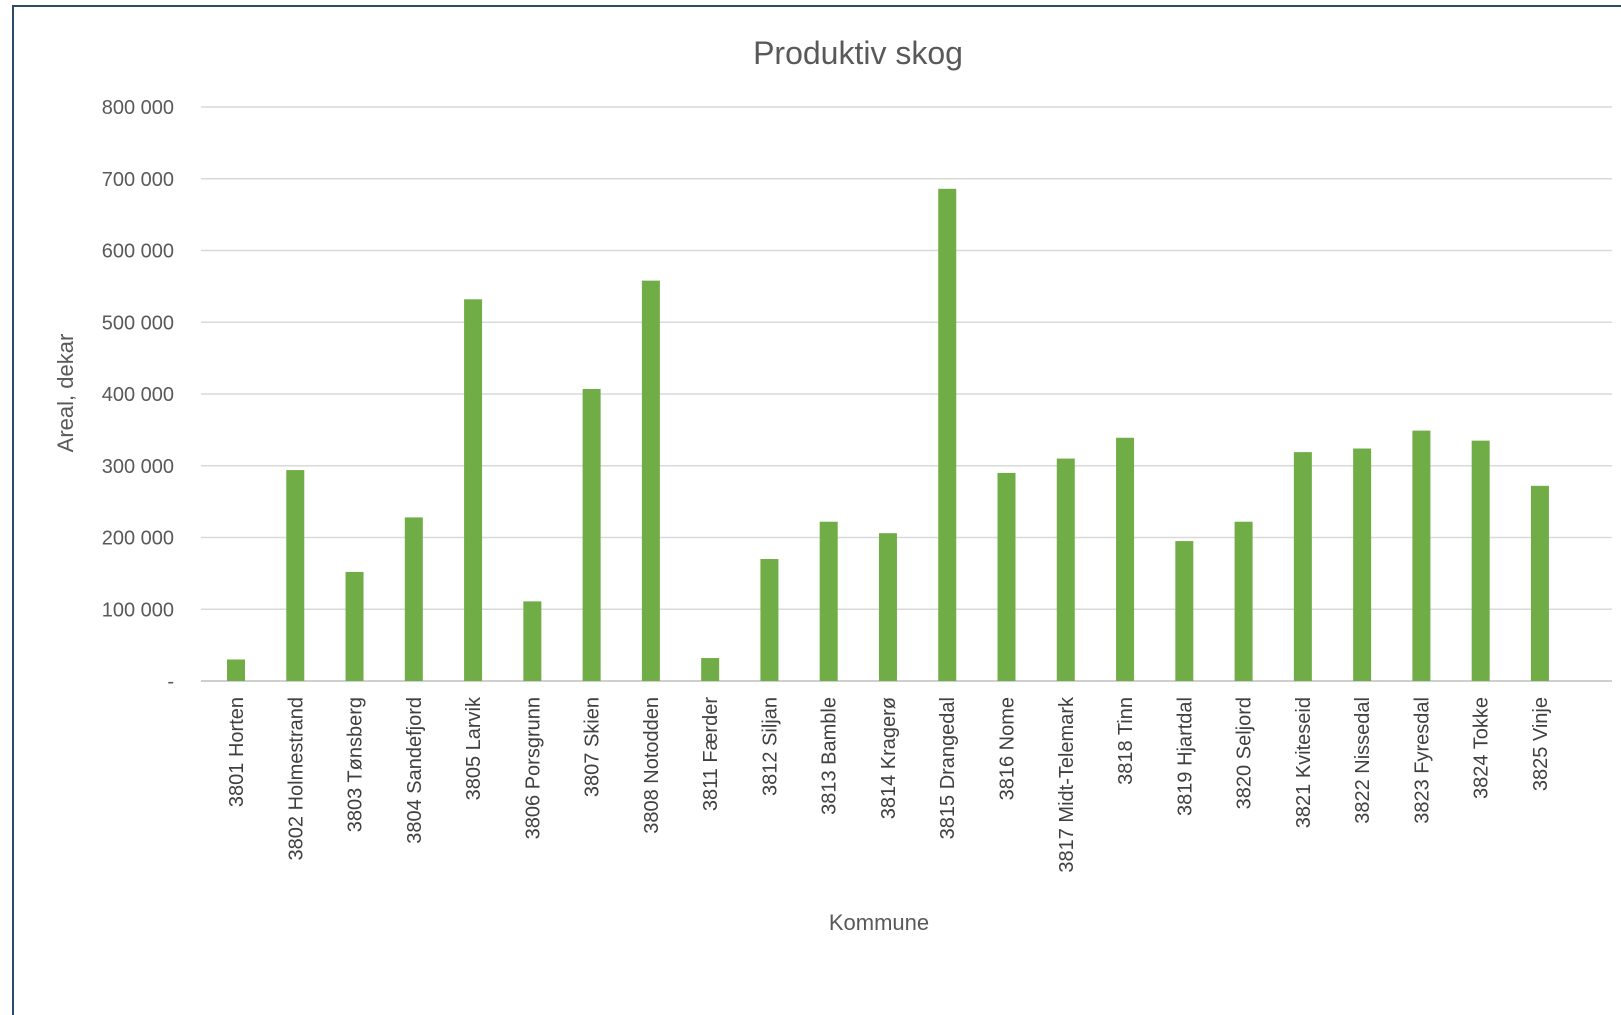  Describe the element at coordinates (830, 756) in the screenshot. I see `x-tick-label: 3813 Bamble` at that location.